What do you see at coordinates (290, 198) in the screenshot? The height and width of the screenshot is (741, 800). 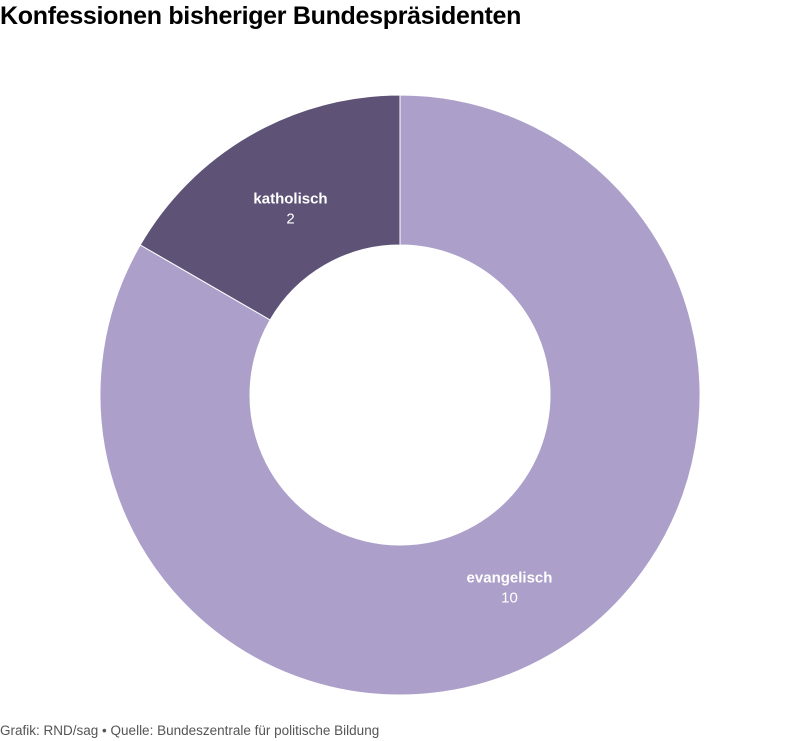 I see `slice-label-katholisch: katholisch` at bounding box center [290, 198].